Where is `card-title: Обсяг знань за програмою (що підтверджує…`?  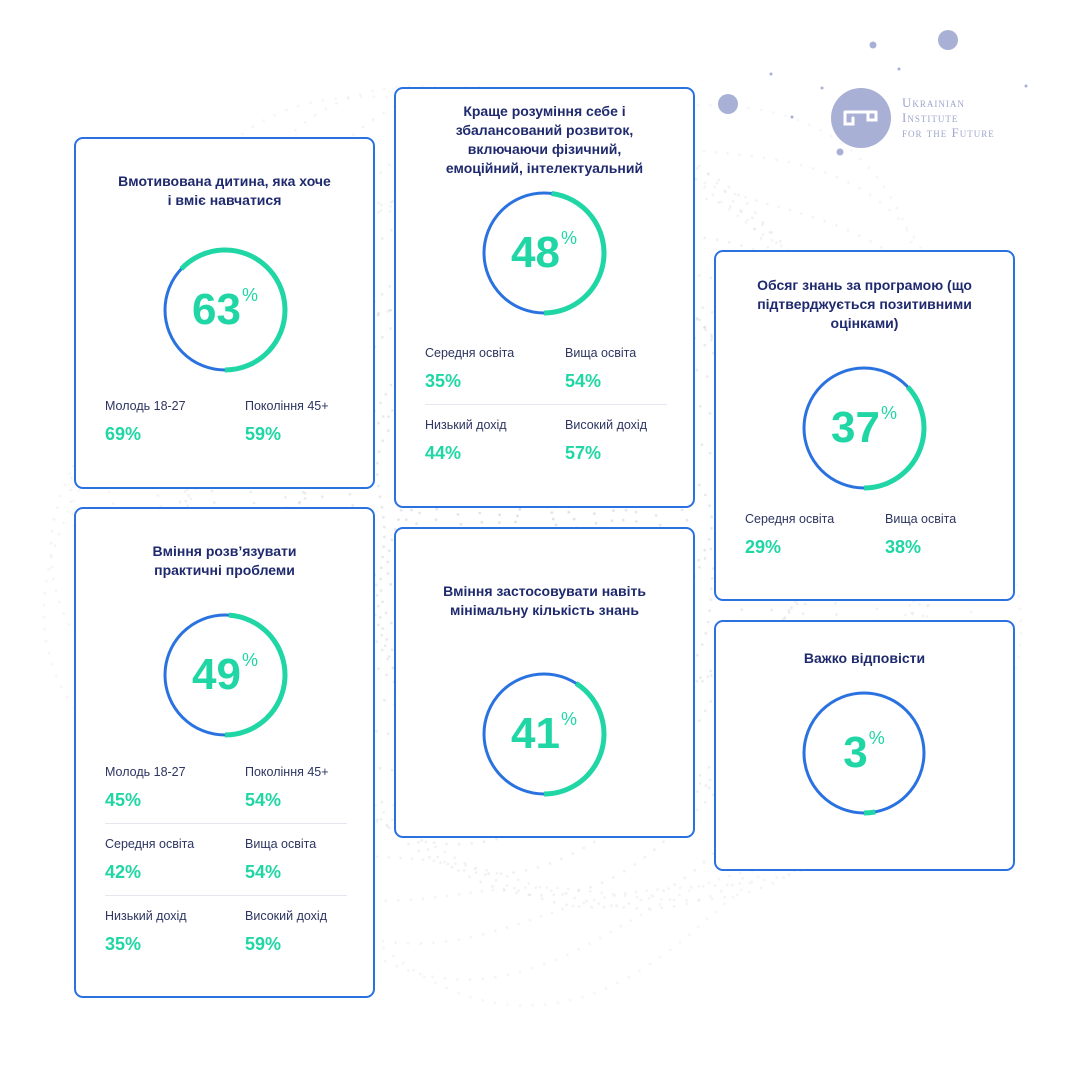 card-title: Обсяг знань за програмою (що підтверджує… is located at coordinates (864, 304).